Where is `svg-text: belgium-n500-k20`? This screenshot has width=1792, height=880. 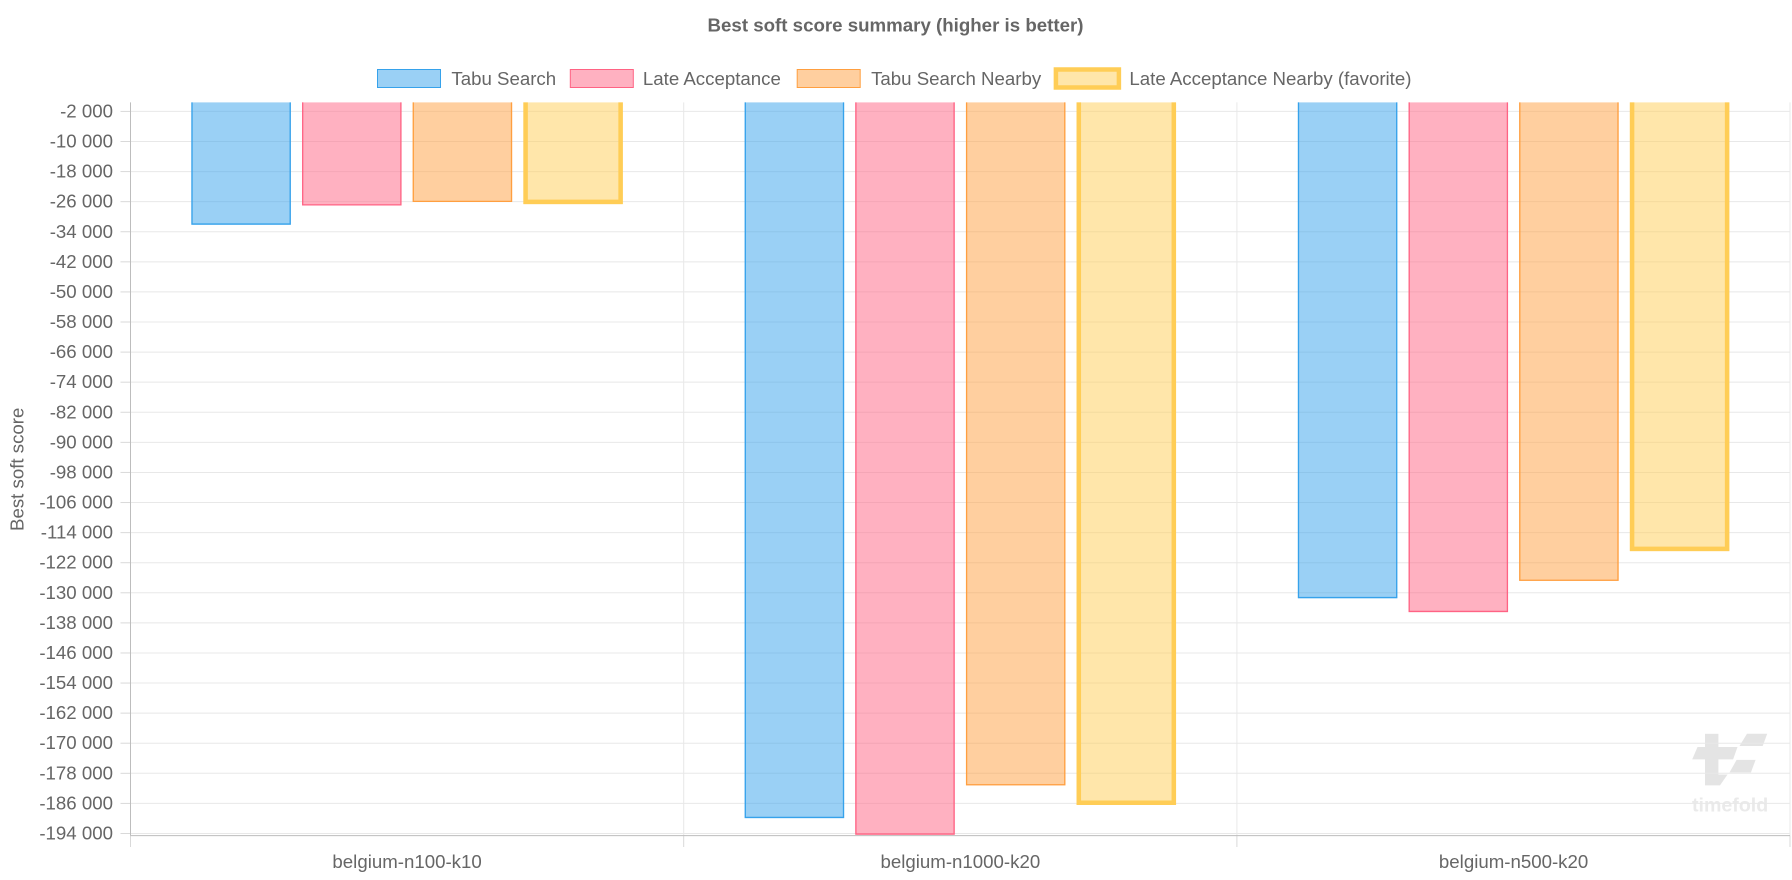 svg-text: belgium-n500-k20 is located at coordinates (1513, 861).